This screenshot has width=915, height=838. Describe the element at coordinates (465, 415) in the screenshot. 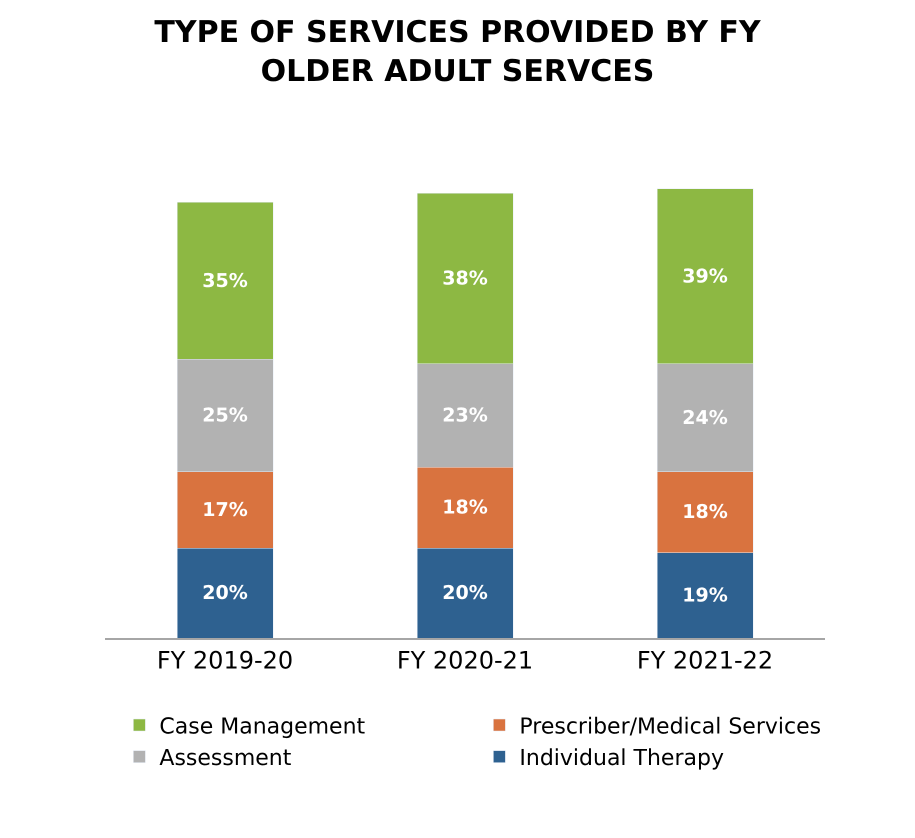

I see `data-label: 23%` at that location.